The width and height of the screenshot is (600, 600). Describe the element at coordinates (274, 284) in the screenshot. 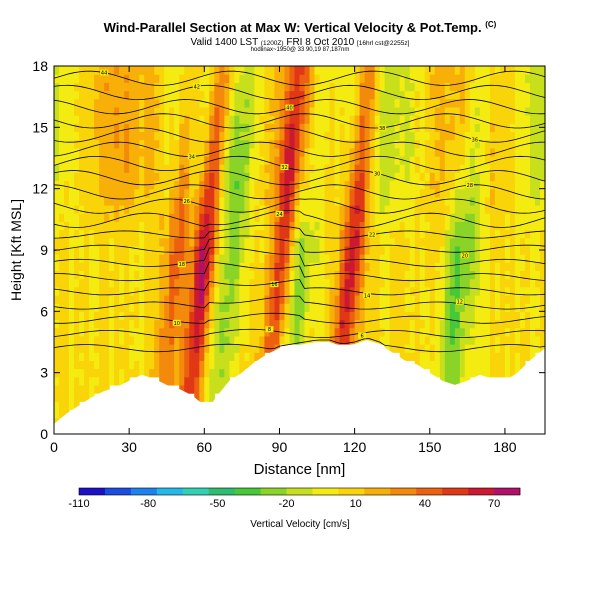

I see `isentrope-label: 16` at that location.